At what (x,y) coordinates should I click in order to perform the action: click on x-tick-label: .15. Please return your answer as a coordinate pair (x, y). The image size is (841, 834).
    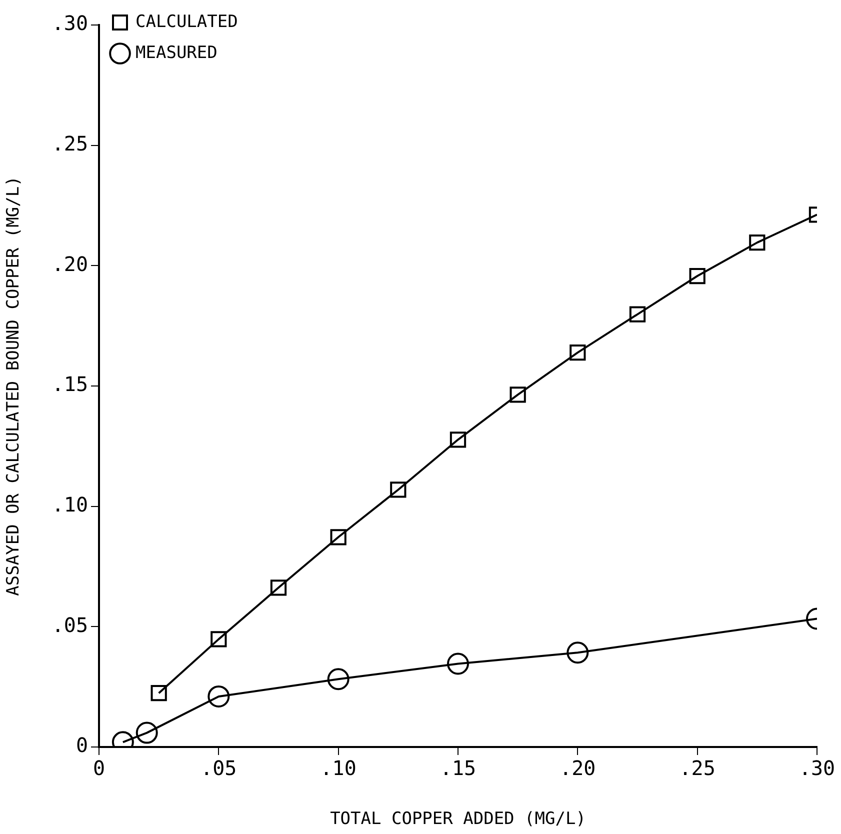
    Looking at the image, I should click on (458, 768).